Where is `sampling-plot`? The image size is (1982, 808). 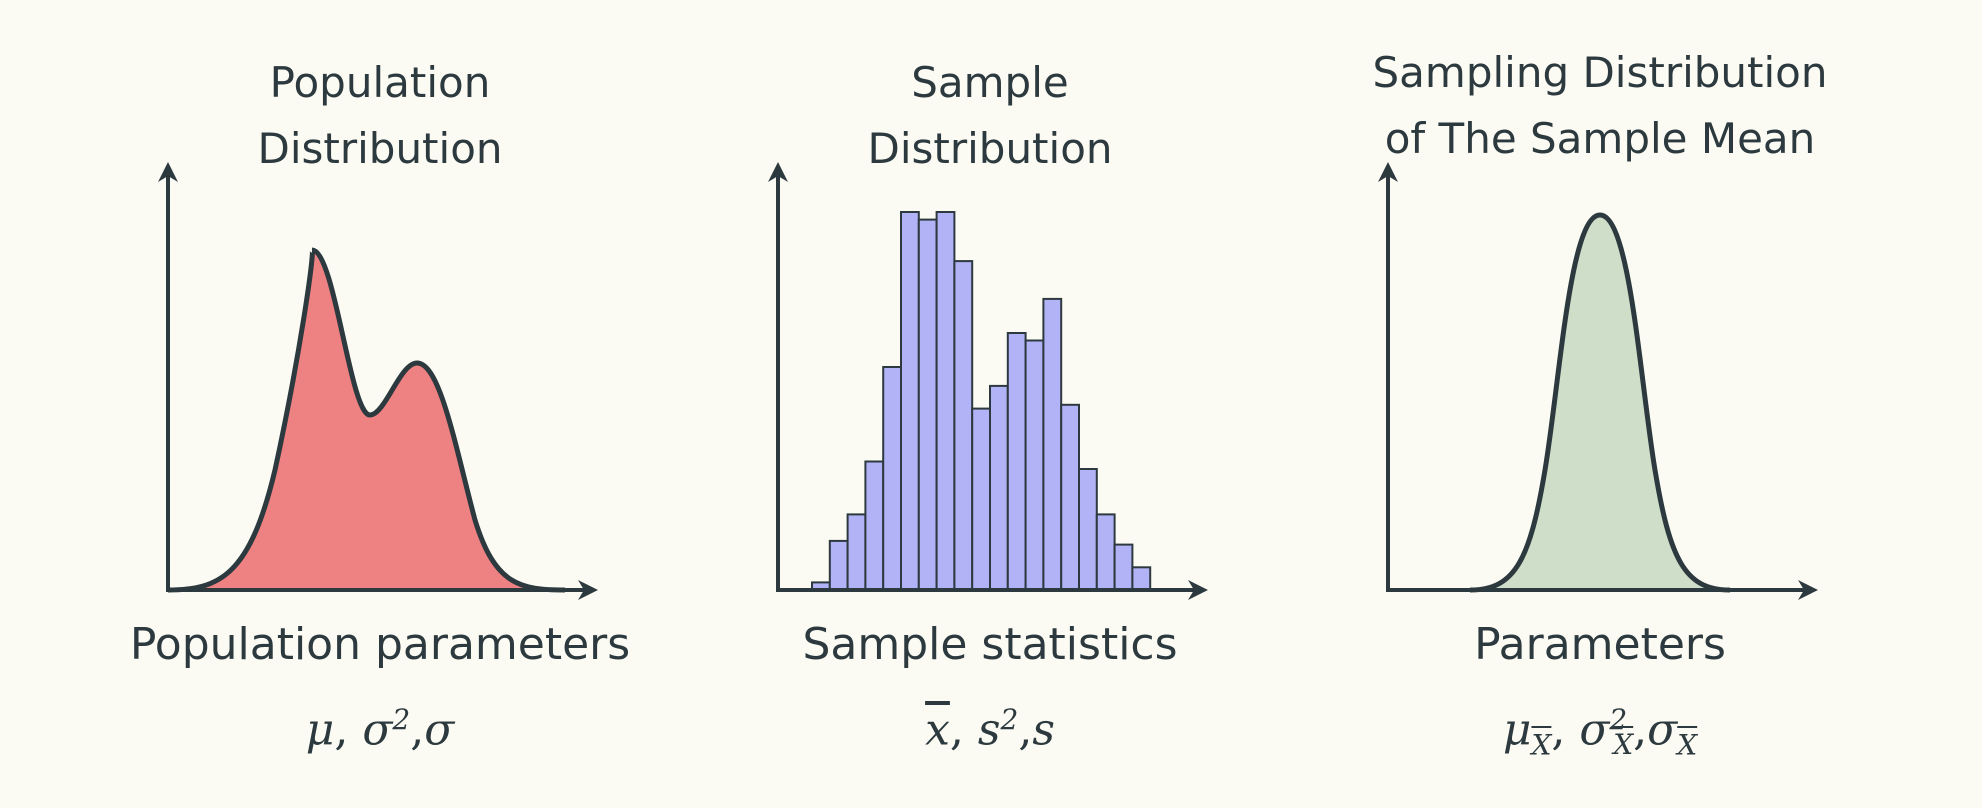
sampling-plot is located at coordinates (1598, 381).